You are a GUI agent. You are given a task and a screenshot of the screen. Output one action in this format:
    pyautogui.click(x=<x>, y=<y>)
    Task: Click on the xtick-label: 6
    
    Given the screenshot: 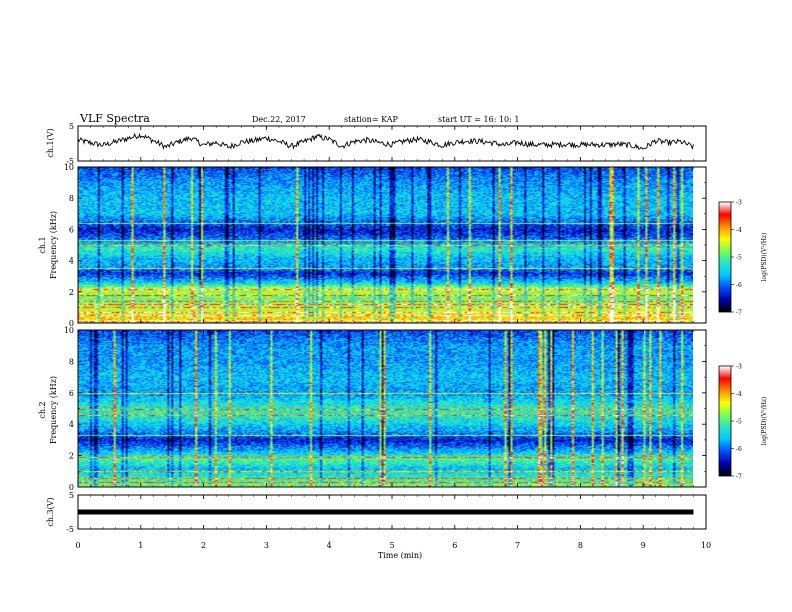 What is the action you would take?
    pyautogui.click(x=454, y=545)
    